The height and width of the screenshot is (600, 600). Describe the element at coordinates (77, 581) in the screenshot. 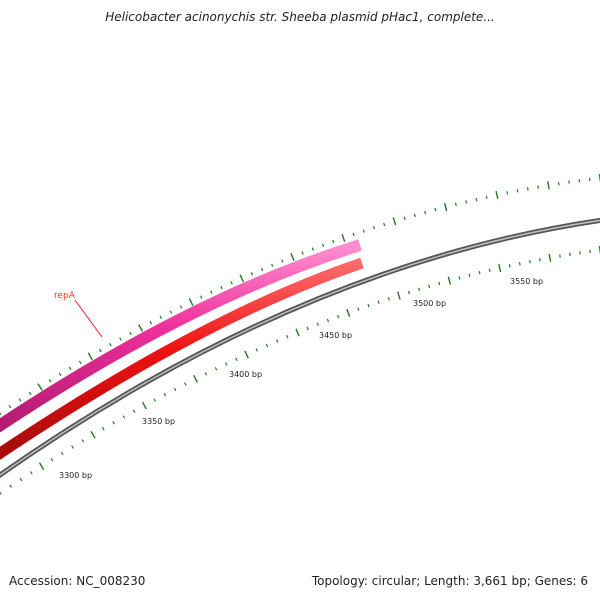

I see `accession-text: Accession: NC_008230` at that location.